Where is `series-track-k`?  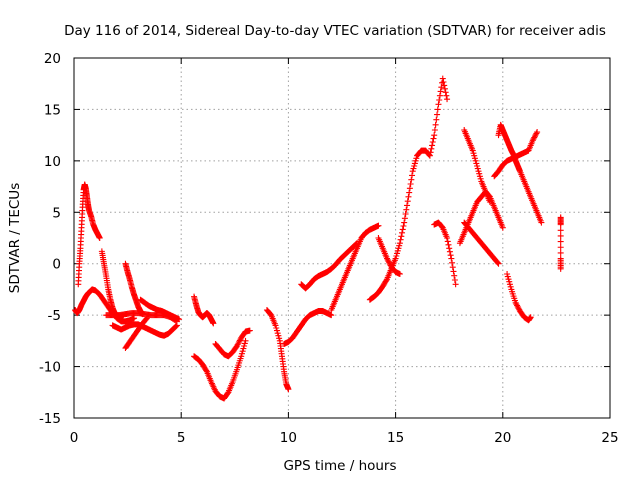 series-track-k is located at coordinates (232, 343).